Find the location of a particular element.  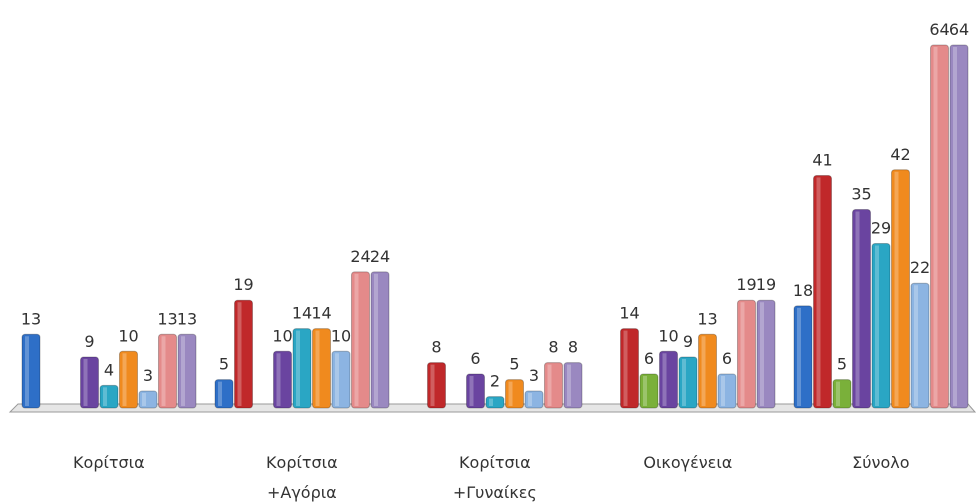

data-label: 18 is located at coordinates (803, 290).